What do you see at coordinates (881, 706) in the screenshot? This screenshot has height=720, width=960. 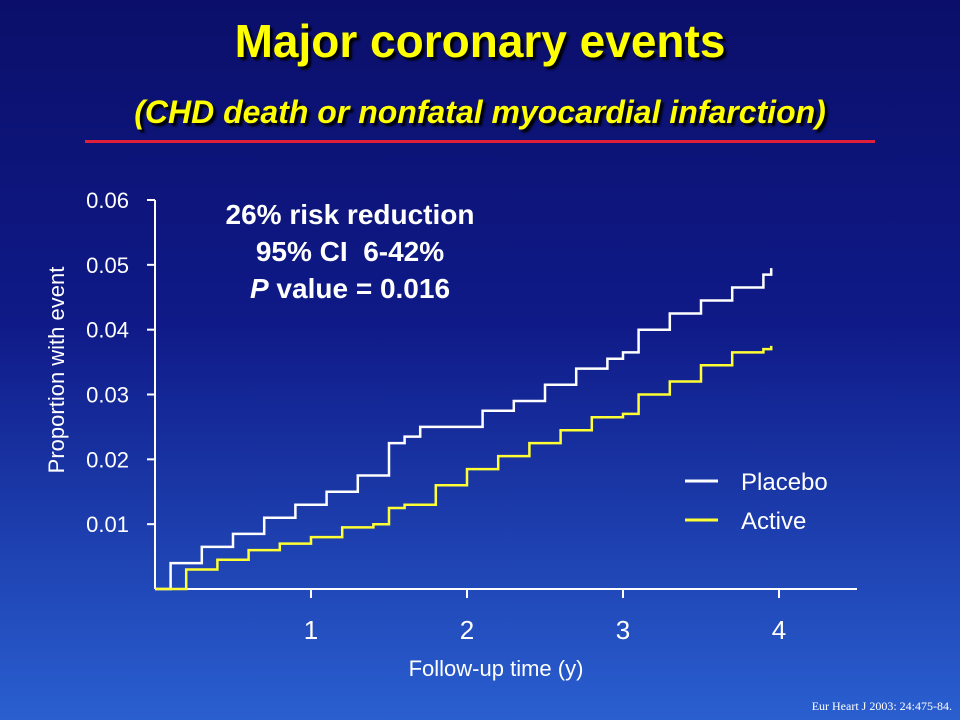 I see `citation: Eur Heart J 2003: 24:475-84.` at bounding box center [881, 706].